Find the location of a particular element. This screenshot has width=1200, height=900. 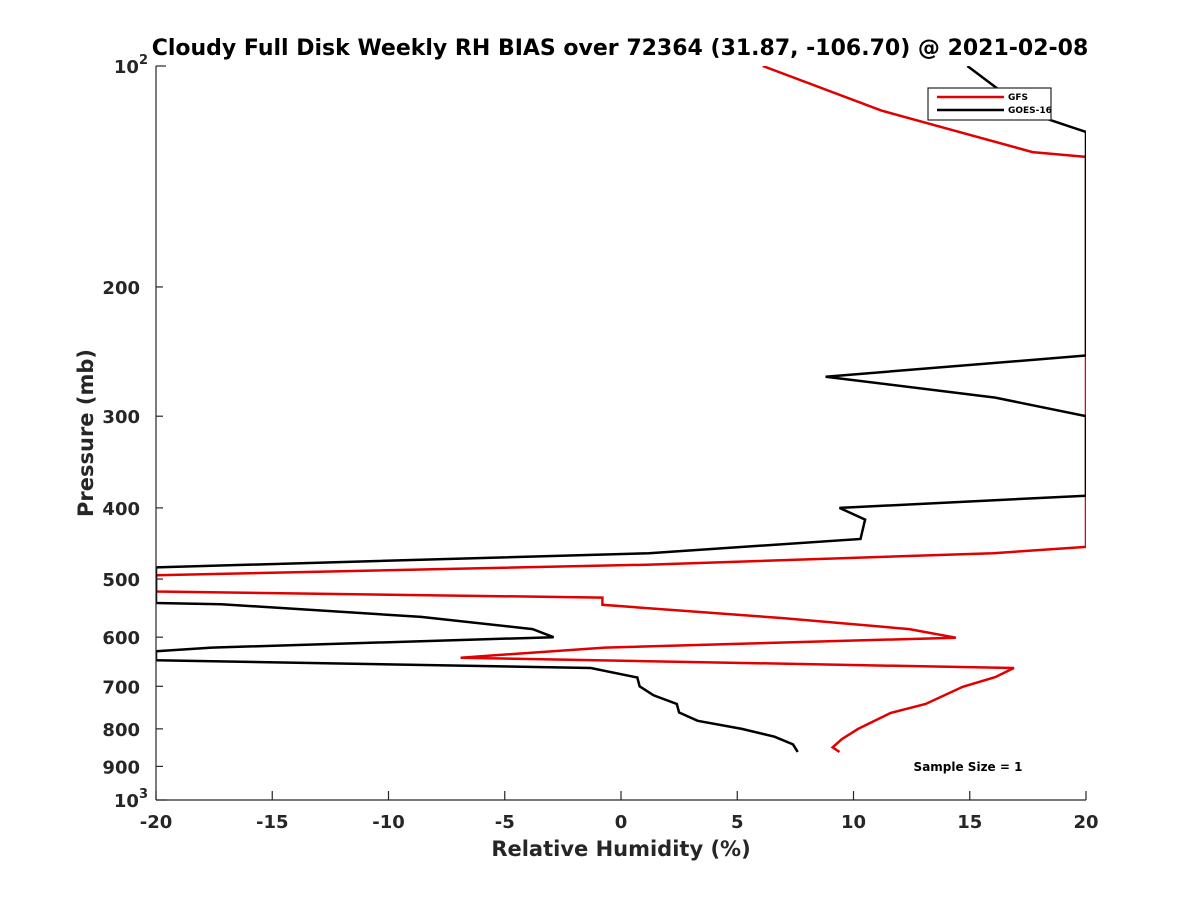

legend-box is located at coordinates (989, 104).